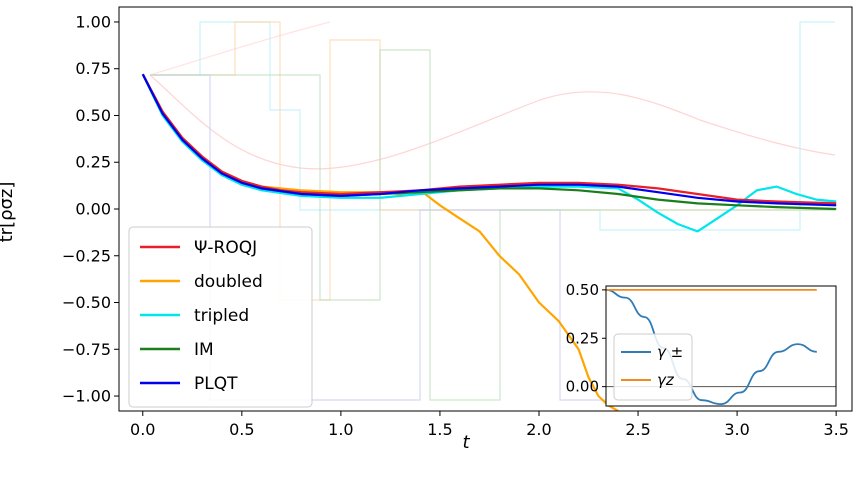 The height and width of the screenshot is (478, 860). I want to click on legend-label: doubled, so click(228, 282).